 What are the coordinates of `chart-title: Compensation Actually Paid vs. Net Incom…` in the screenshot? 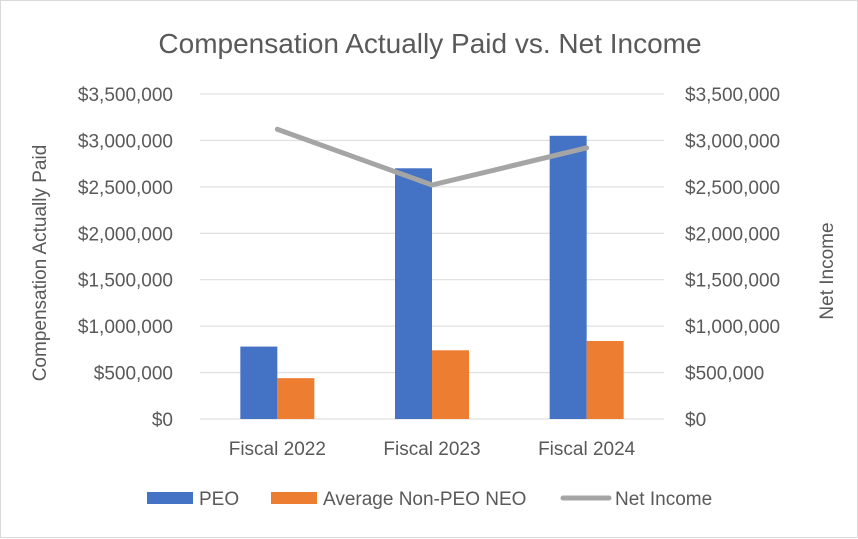 It's located at (429, 43).